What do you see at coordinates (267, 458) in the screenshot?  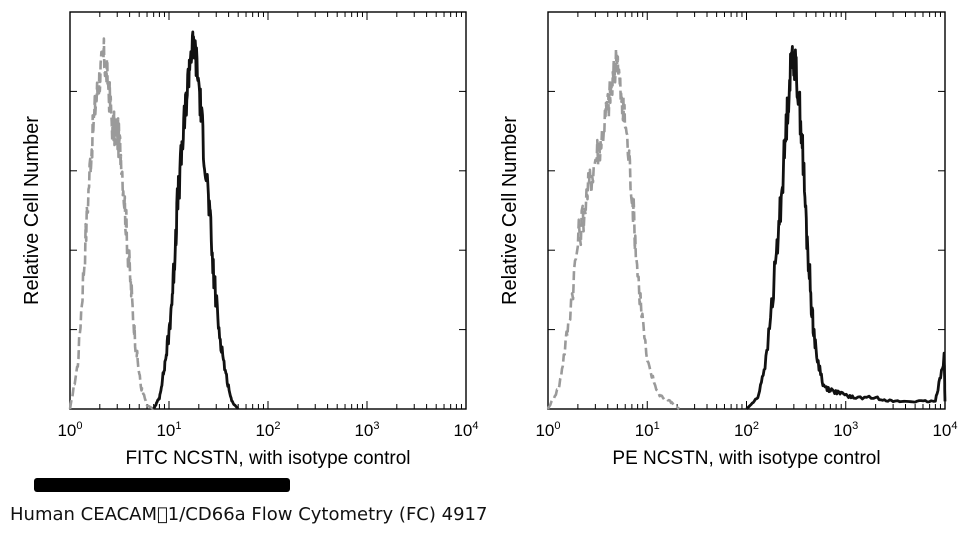 I see `x-axis-label: FITC NCSTN, with isotype control` at bounding box center [267, 458].